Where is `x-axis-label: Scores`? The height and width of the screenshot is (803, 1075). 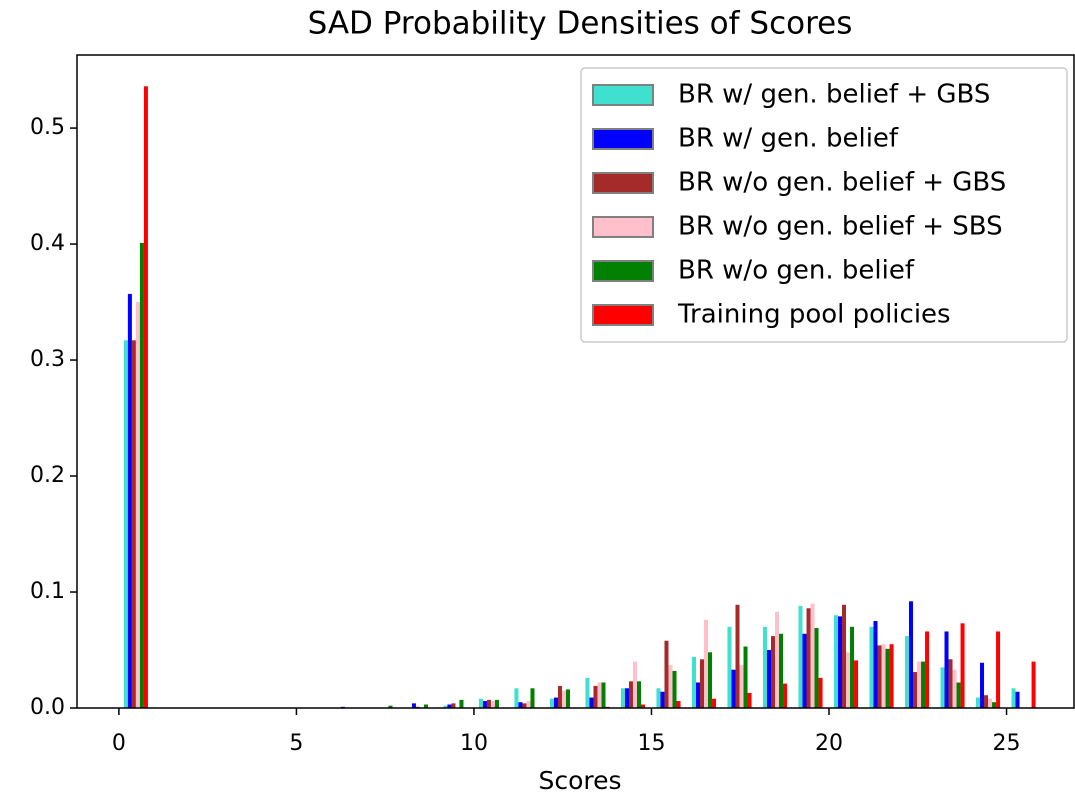 x-axis-label: Scores is located at coordinates (579, 780).